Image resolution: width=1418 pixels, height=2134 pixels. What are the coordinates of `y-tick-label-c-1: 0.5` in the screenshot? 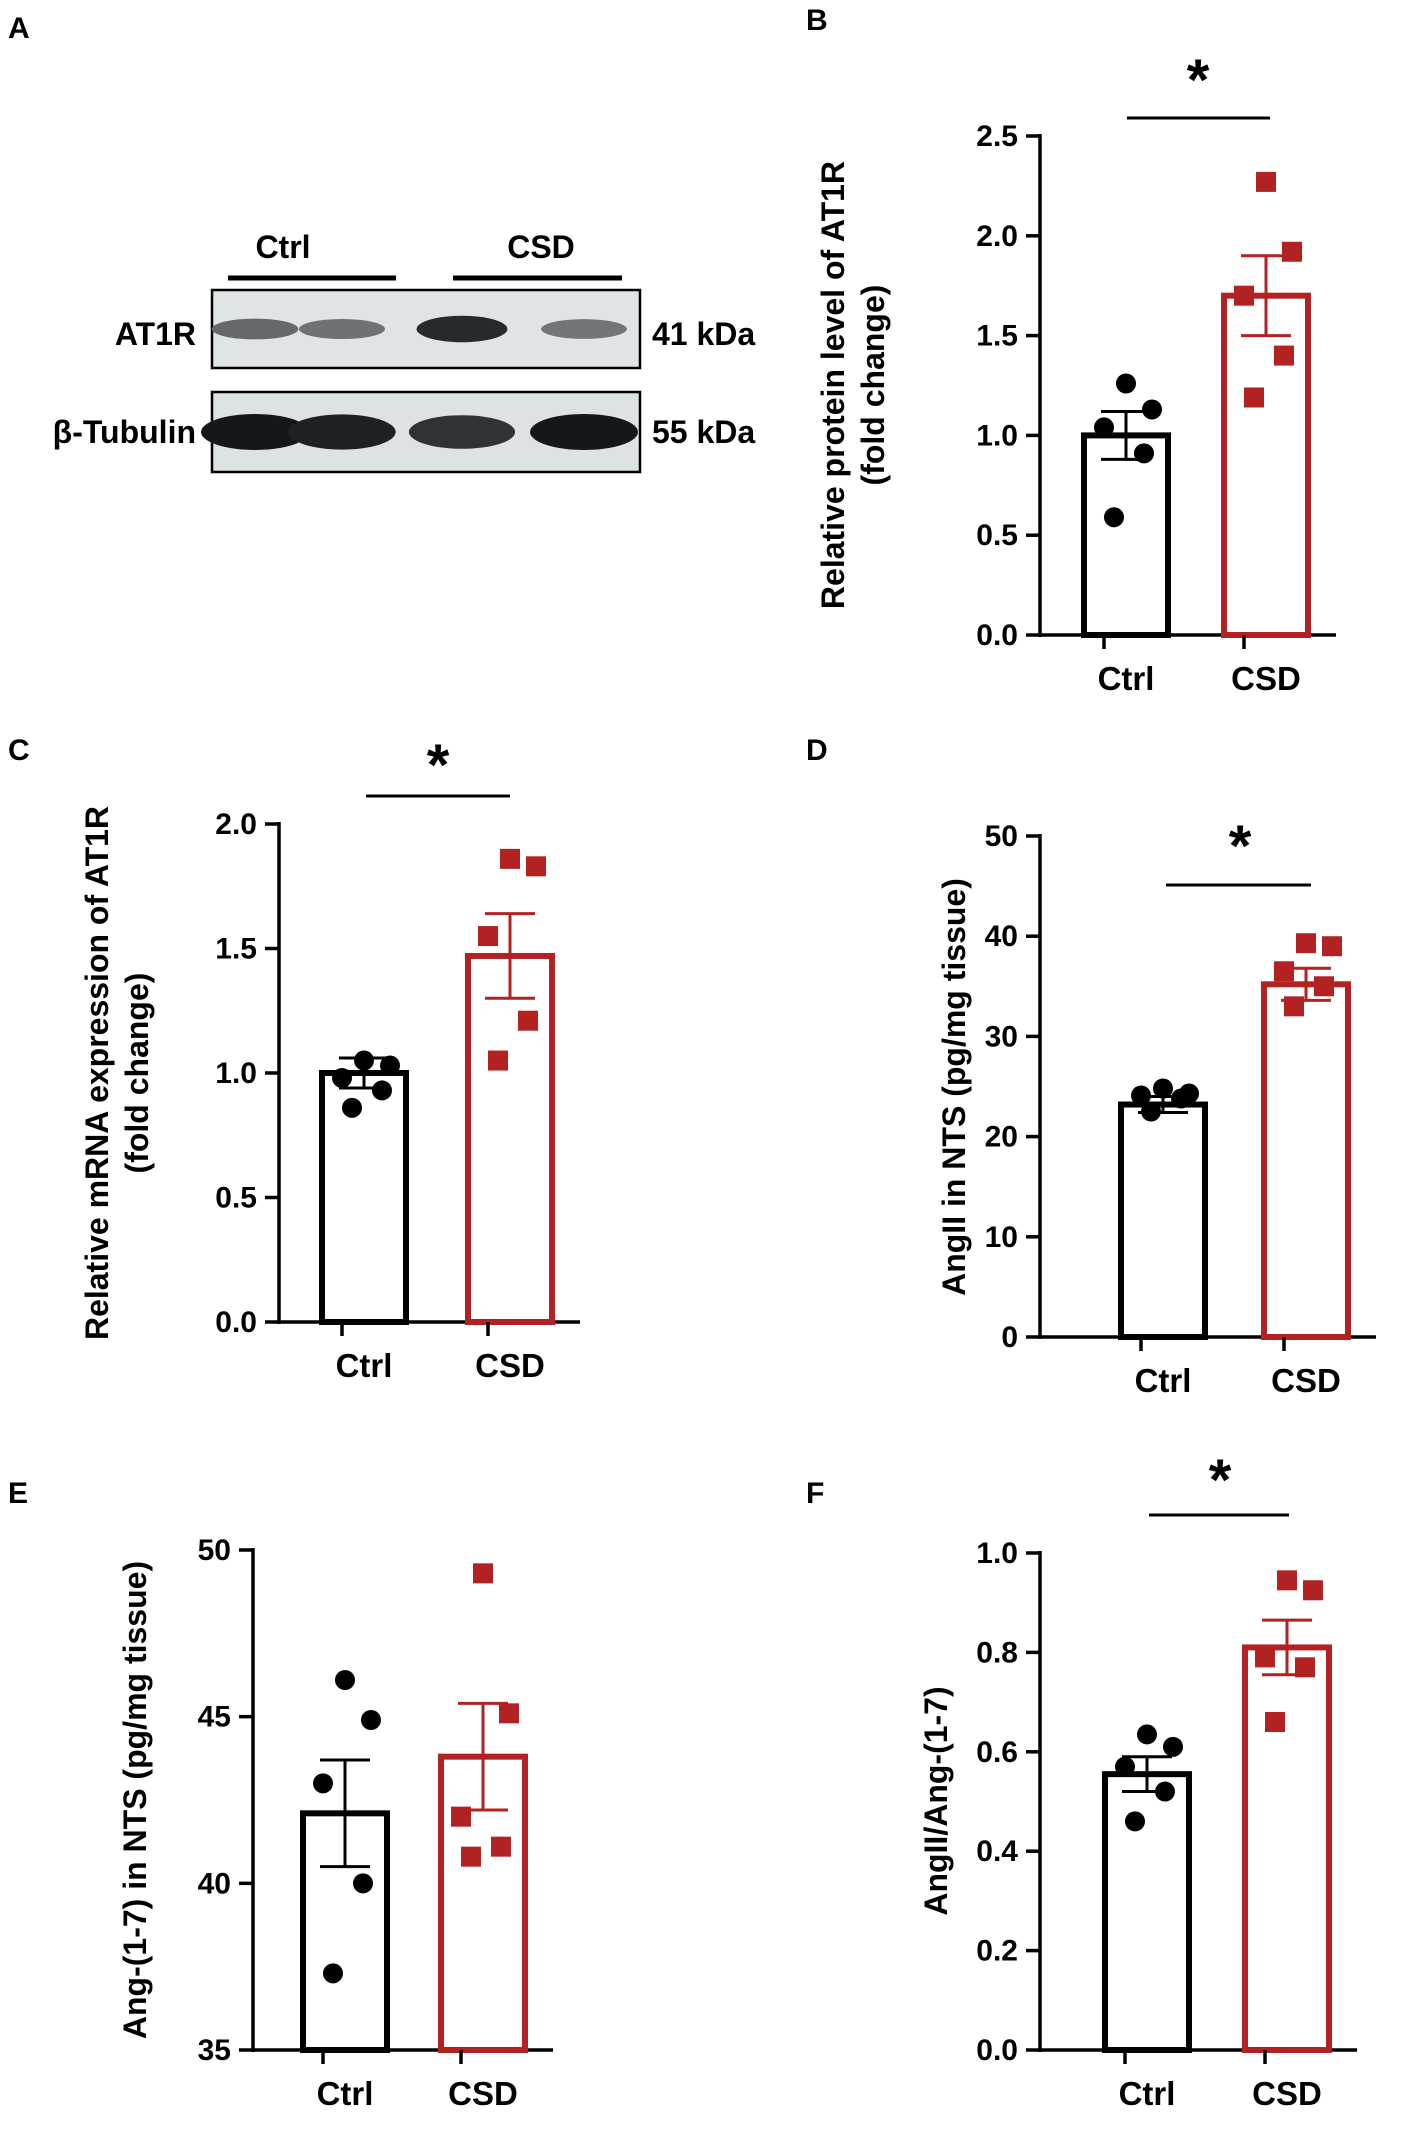 It's located at (236, 1198).